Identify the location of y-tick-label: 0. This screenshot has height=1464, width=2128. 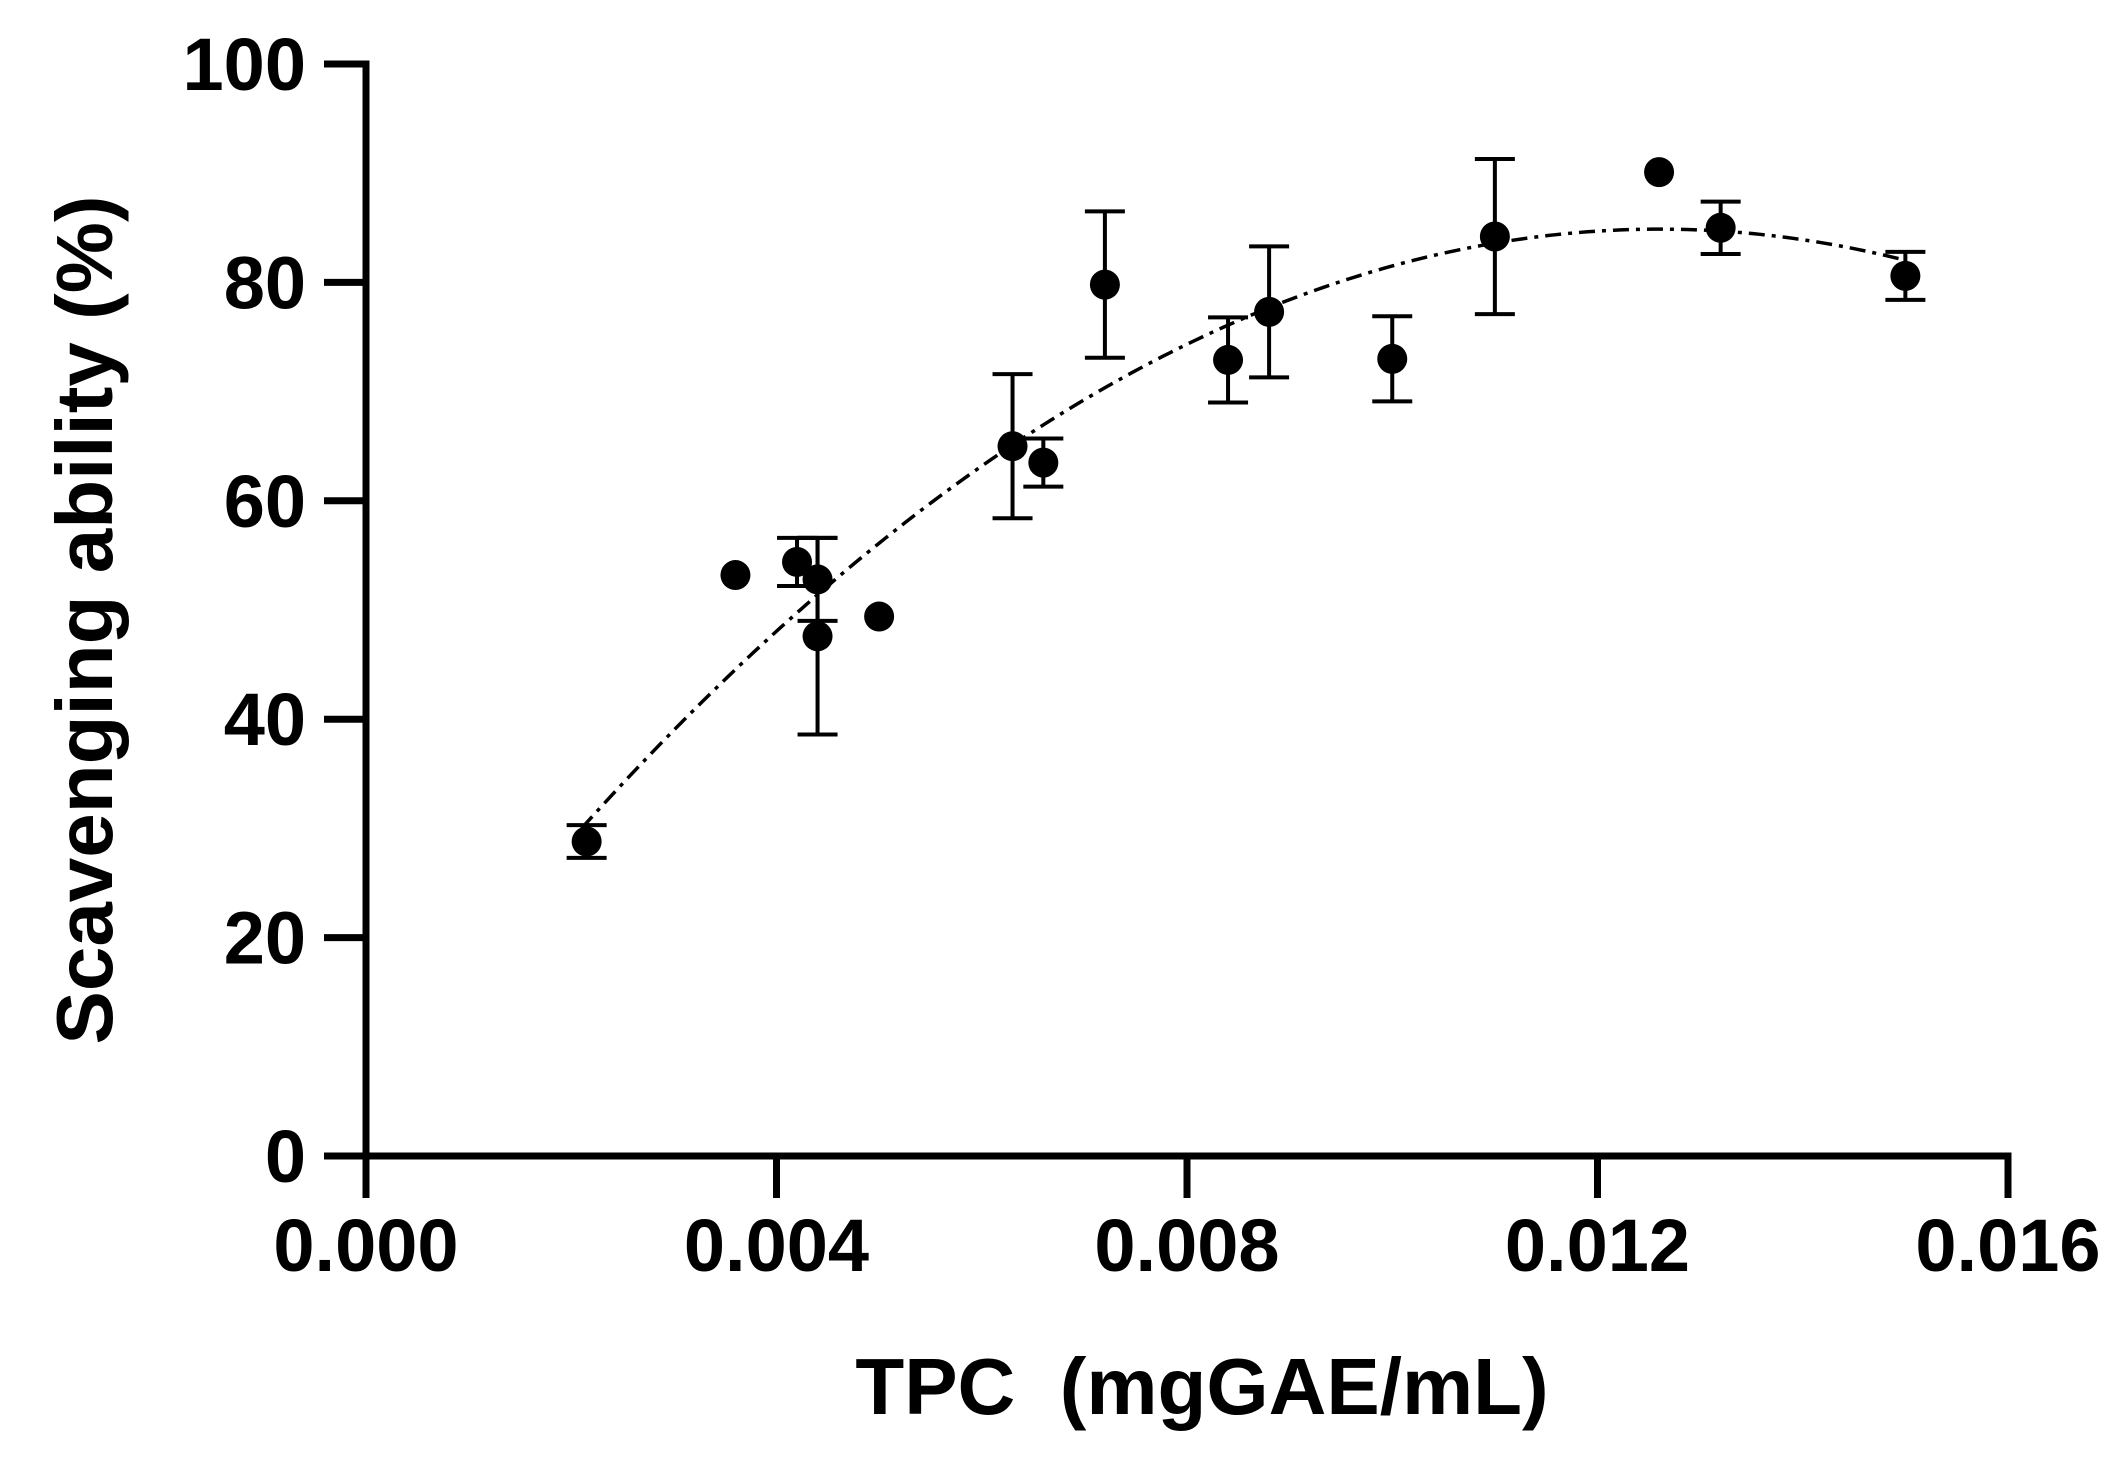
(285, 1156).